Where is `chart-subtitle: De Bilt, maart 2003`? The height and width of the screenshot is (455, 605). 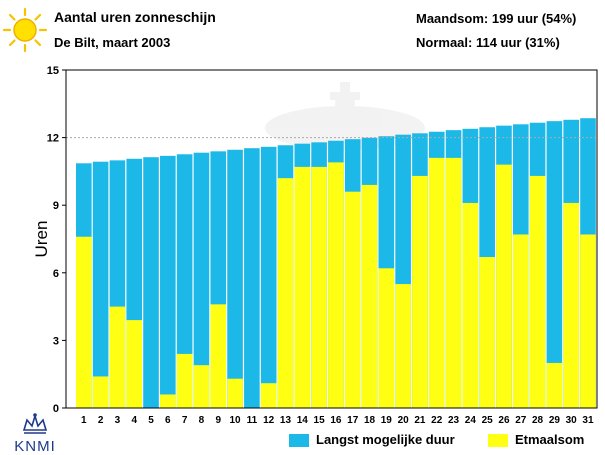 chart-subtitle: De Bilt, maart 2003 is located at coordinates (112, 42).